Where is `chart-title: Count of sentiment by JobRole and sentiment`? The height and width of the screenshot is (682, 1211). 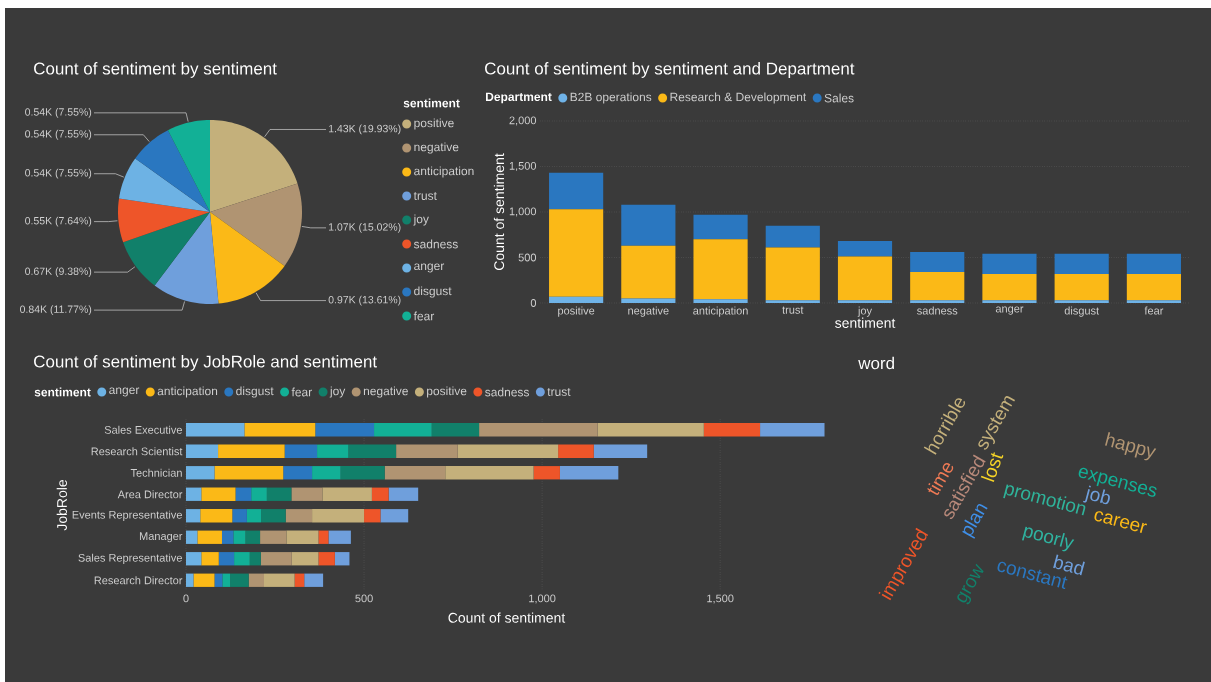
chart-title: Count of sentiment by JobRole and sentiment is located at coordinates (205, 363).